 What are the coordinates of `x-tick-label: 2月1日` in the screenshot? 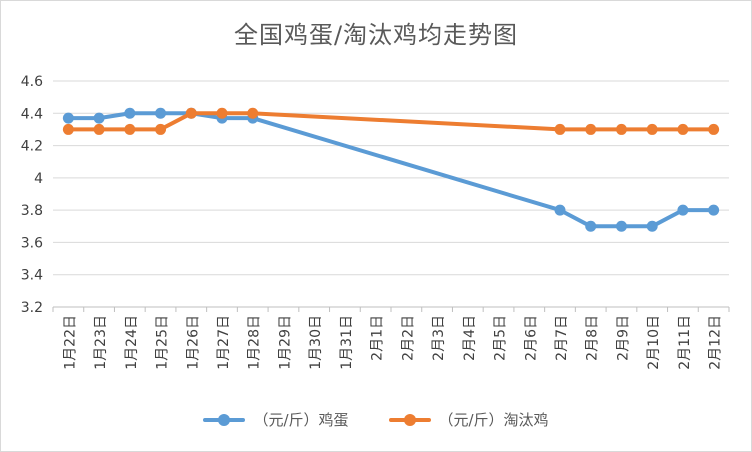 It's located at (378, 338).